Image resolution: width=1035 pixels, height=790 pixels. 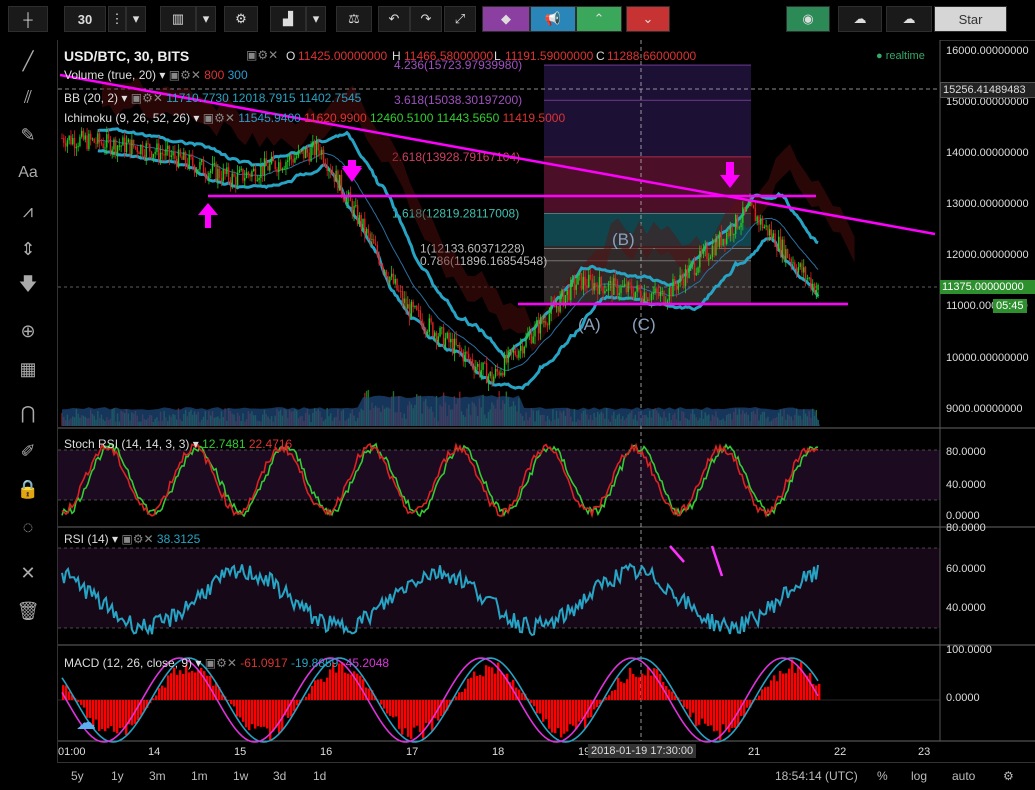 What do you see at coordinates (240, 776) in the screenshot?
I see `range-1w: 1w` at bounding box center [240, 776].